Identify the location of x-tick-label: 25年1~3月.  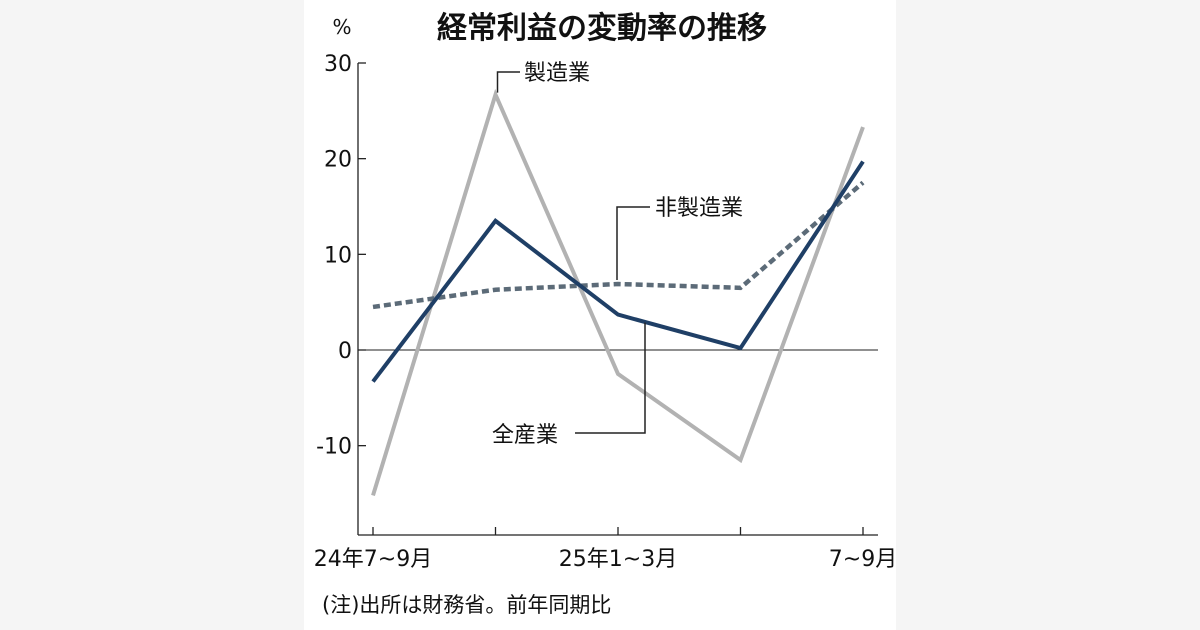
(618, 559).